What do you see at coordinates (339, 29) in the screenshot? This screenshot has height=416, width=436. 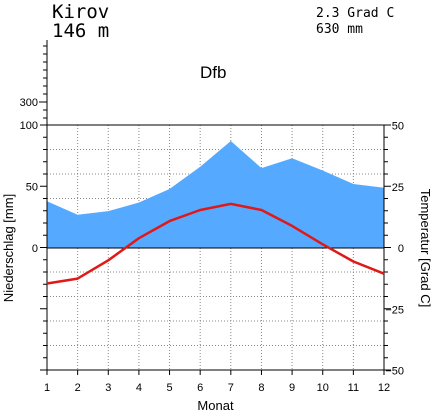 I see `annual-precipitation: 630 mm` at bounding box center [339, 29].